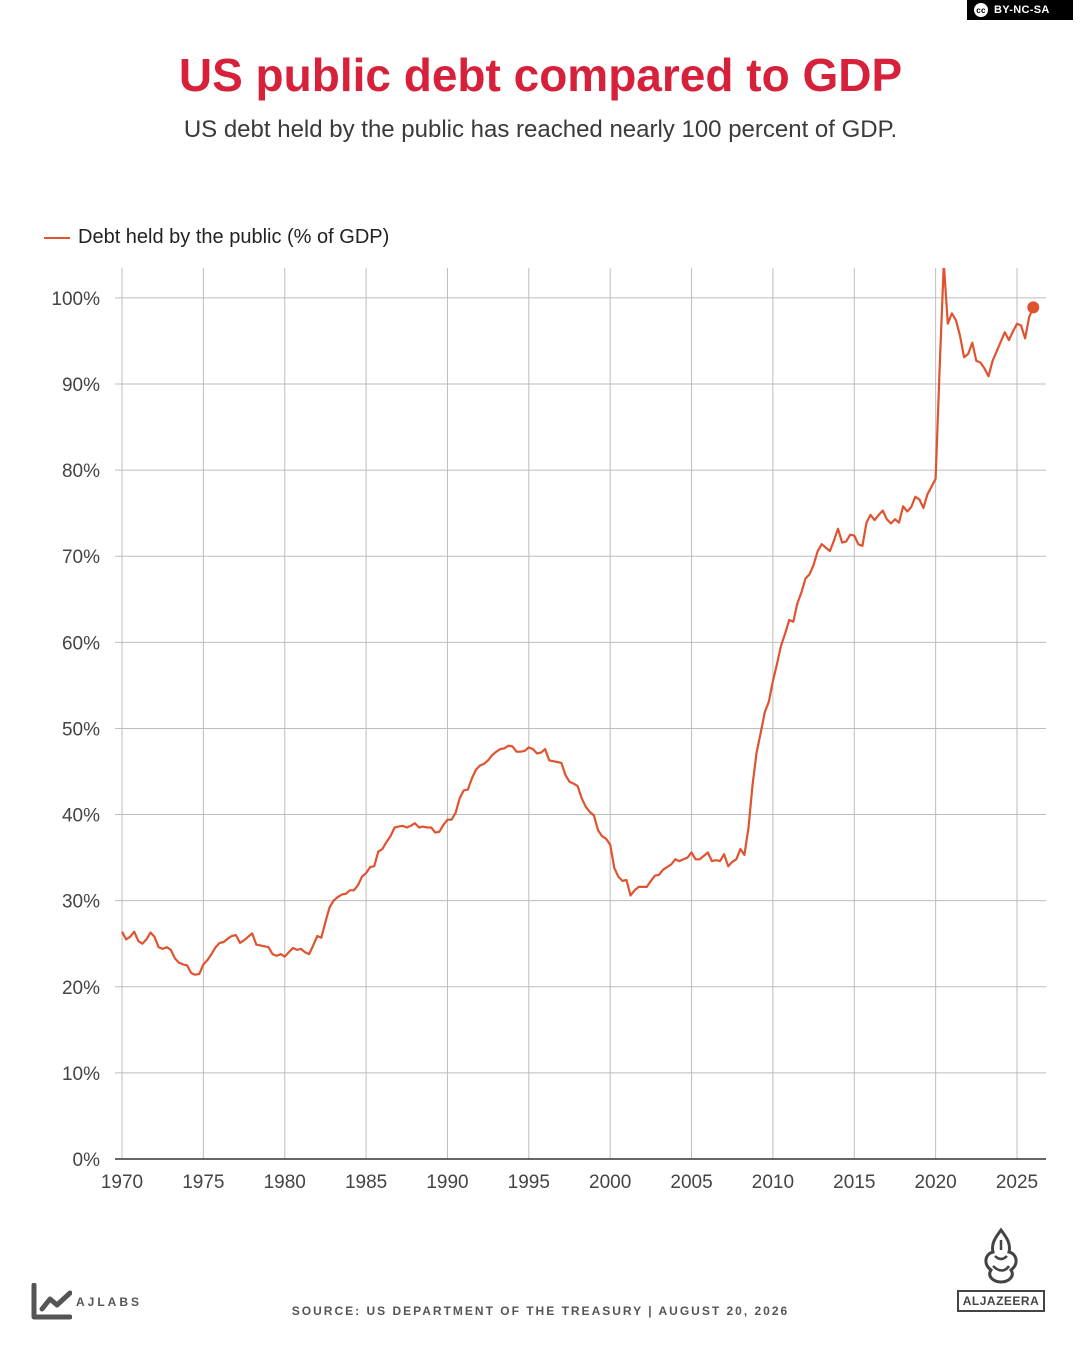 This screenshot has height=1351, width=1081. What do you see at coordinates (81, 816) in the screenshot?
I see `y-tick-label: 40%` at bounding box center [81, 816].